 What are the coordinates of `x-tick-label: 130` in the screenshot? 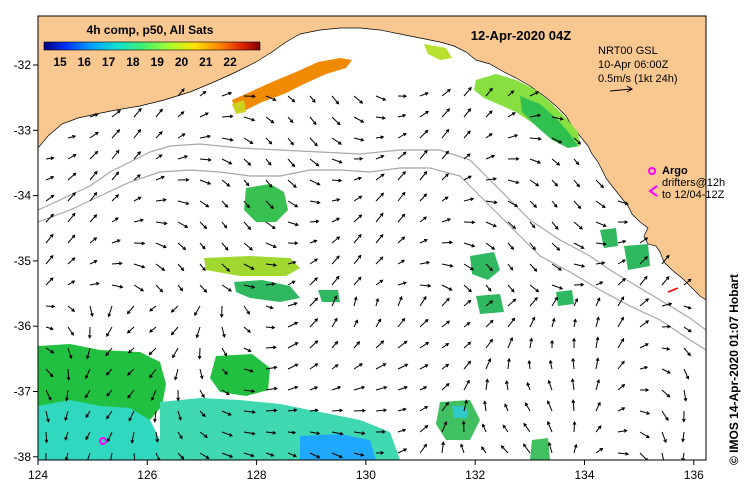 It's located at (366, 475).